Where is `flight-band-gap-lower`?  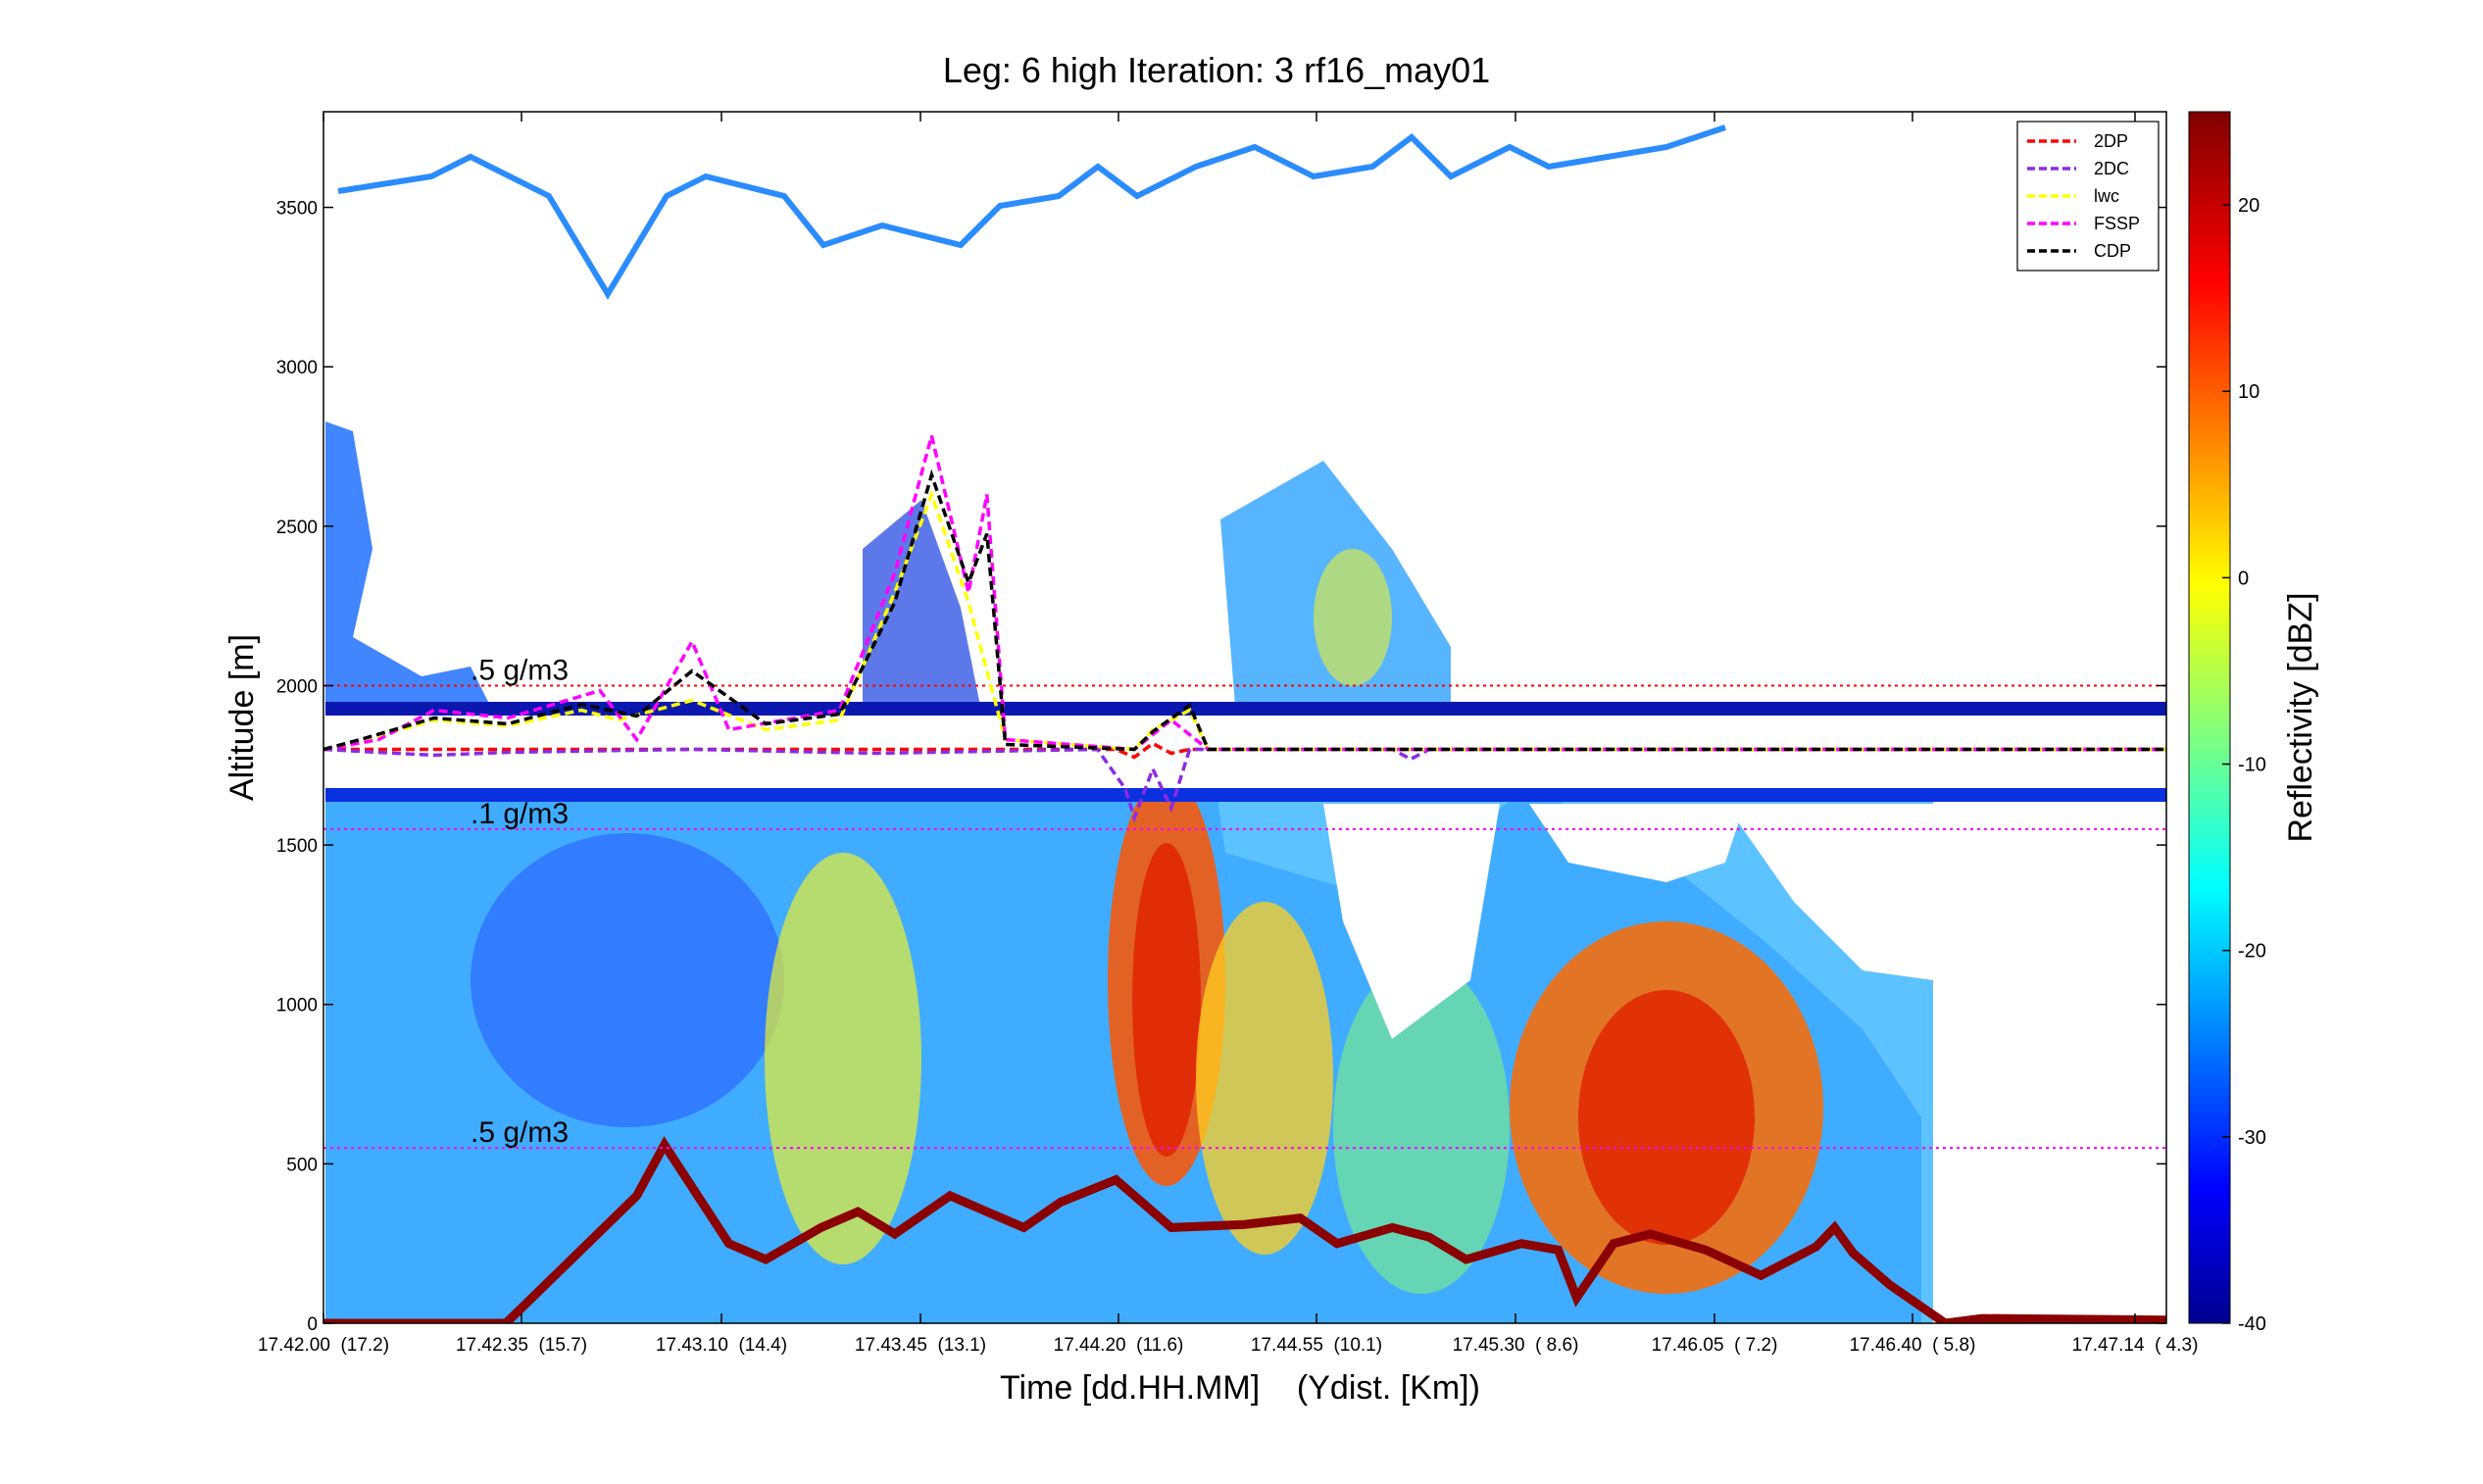
flight-band-gap-lower is located at coordinates (1245, 774).